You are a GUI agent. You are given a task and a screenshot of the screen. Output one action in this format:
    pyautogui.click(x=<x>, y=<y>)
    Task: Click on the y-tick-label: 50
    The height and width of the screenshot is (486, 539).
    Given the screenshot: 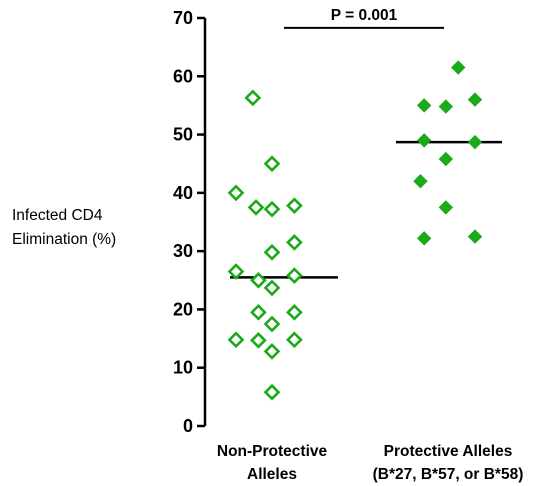 What is the action you would take?
    pyautogui.click(x=183, y=135)
    